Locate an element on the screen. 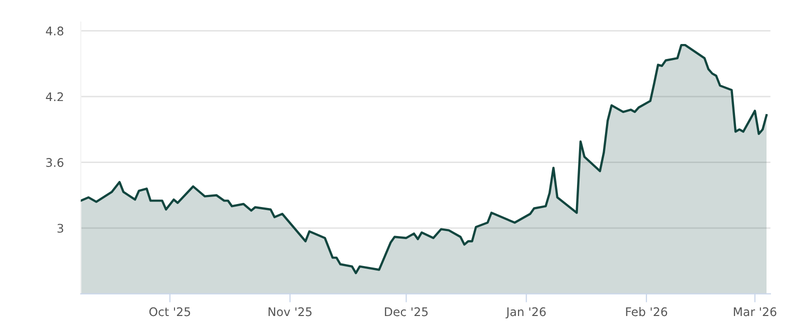 Image resolution: width=800 pixels, height=324 pixels. y-tick-label: 4.2 is located at coordinates (54, 97).